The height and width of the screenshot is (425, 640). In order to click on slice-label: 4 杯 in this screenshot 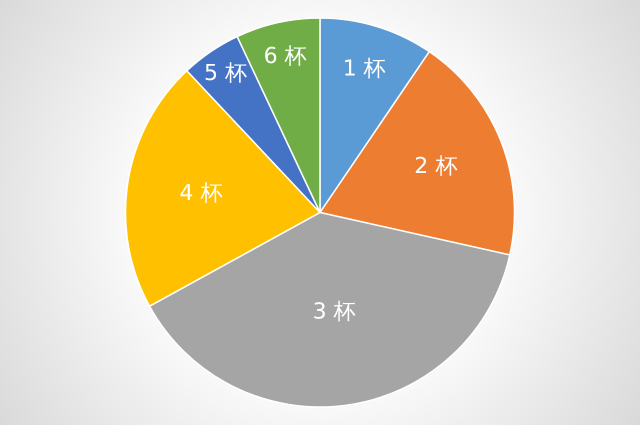, I will do `click(200, 193)`.